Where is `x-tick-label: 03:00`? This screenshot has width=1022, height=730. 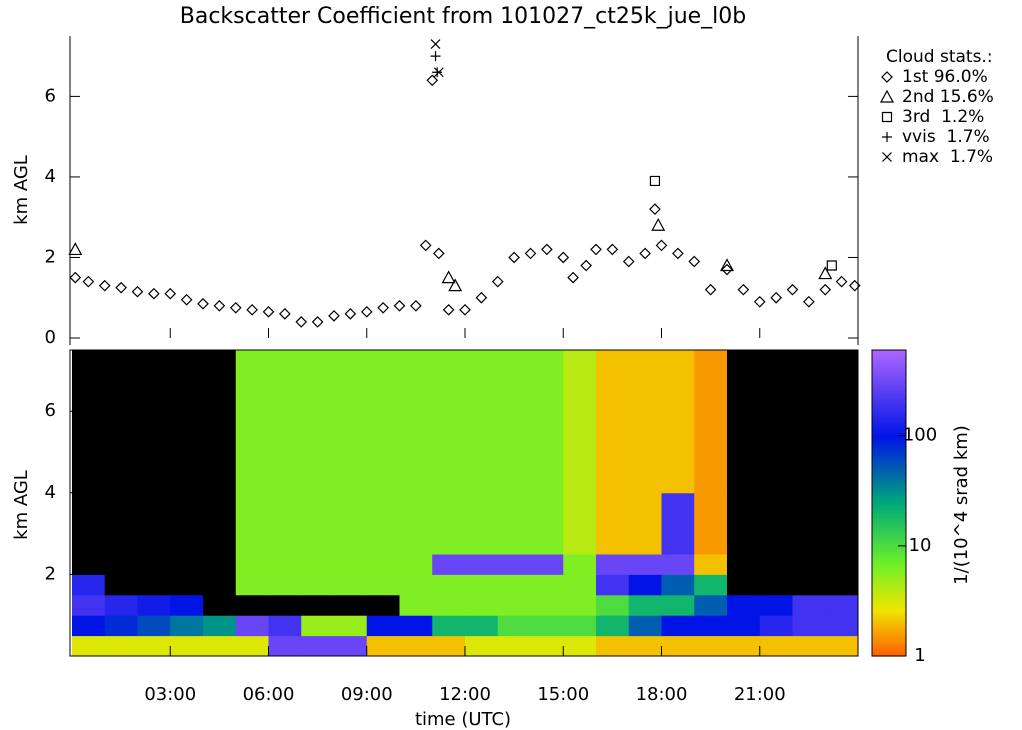
x-tick-label: 03:00 is located at coordinates (170, 694).